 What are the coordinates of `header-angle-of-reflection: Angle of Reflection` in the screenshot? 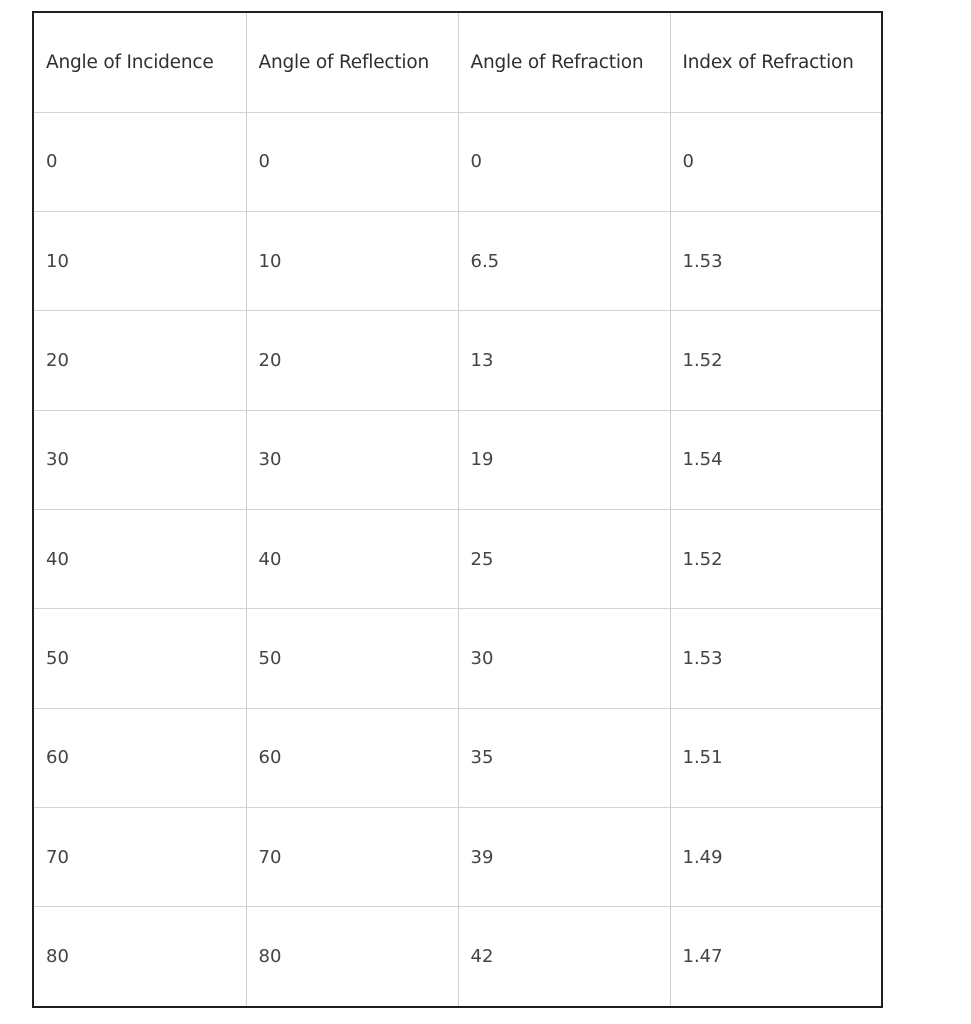 It's located at (352, 63).